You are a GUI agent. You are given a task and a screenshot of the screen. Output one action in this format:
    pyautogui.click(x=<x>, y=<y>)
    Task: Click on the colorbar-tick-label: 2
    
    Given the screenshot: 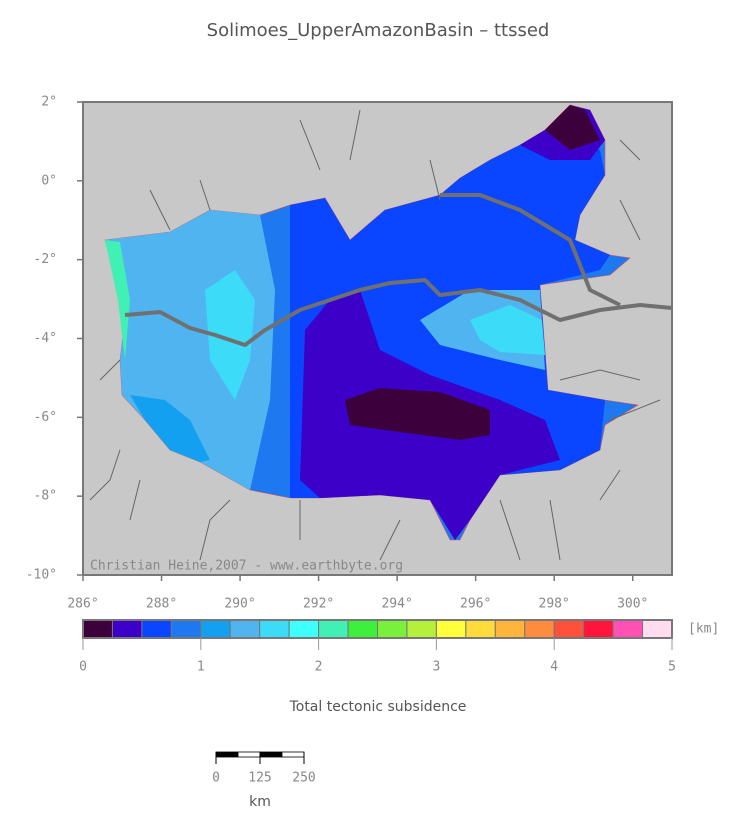 What is the action you would take?
    pyautogui.click(x=319, y=667)
    